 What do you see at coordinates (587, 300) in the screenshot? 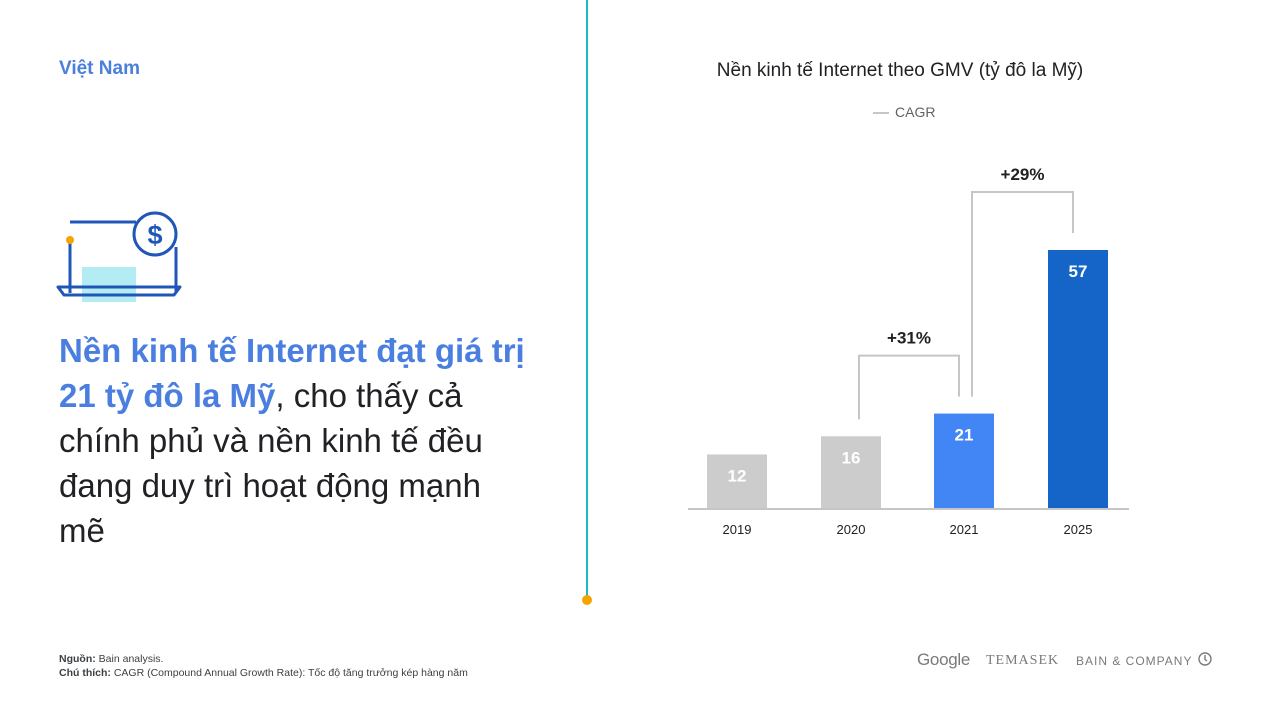
I see `vertical-divider` at bounding box center [587, 300].